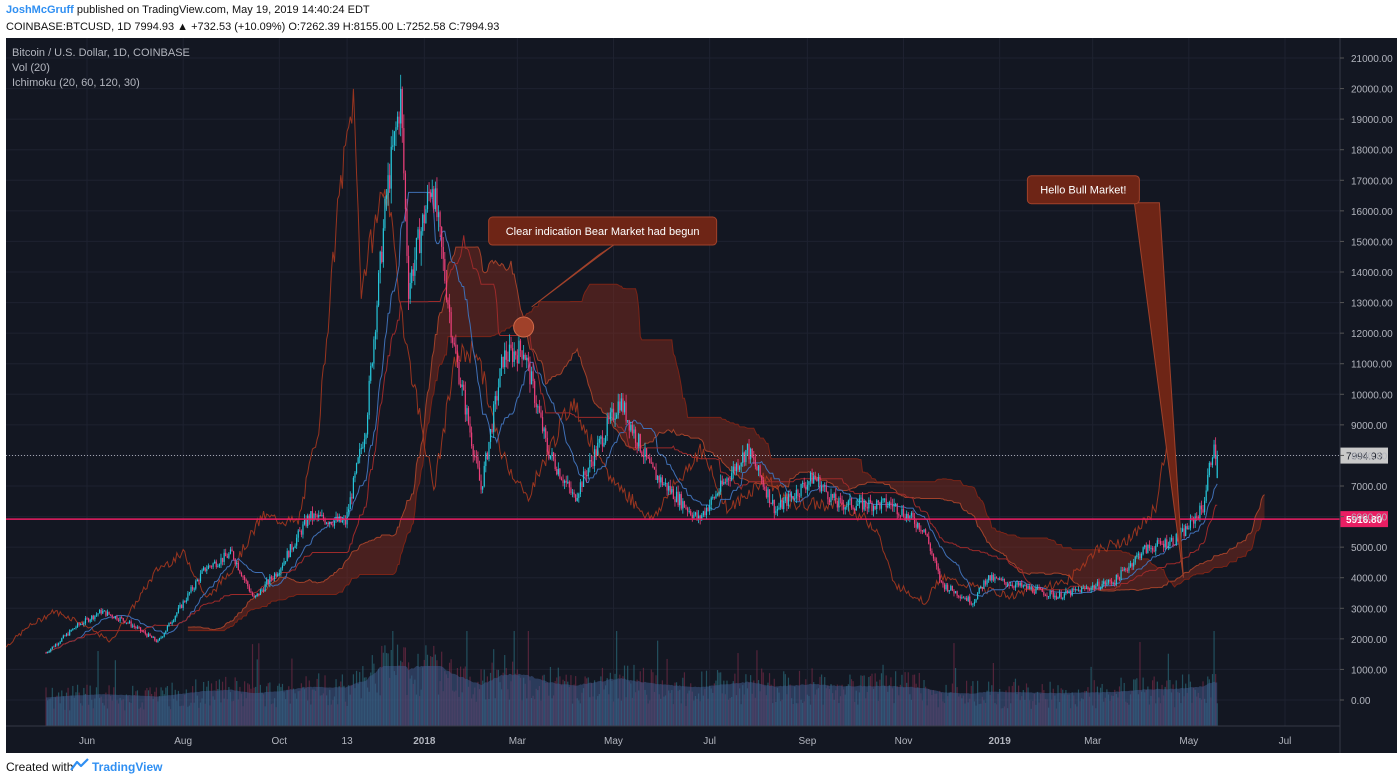 This screenshot has width=1400, height=781. I want to click on y-tick-label: 13000.00, so click(1372, 304).